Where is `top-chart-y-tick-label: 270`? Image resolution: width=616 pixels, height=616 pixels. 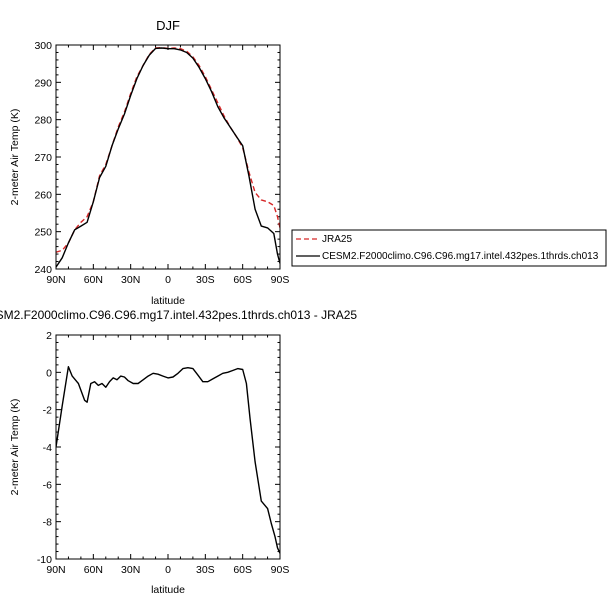 top-chart-y-tick-label: 270 is located at coordinates (43, 158).